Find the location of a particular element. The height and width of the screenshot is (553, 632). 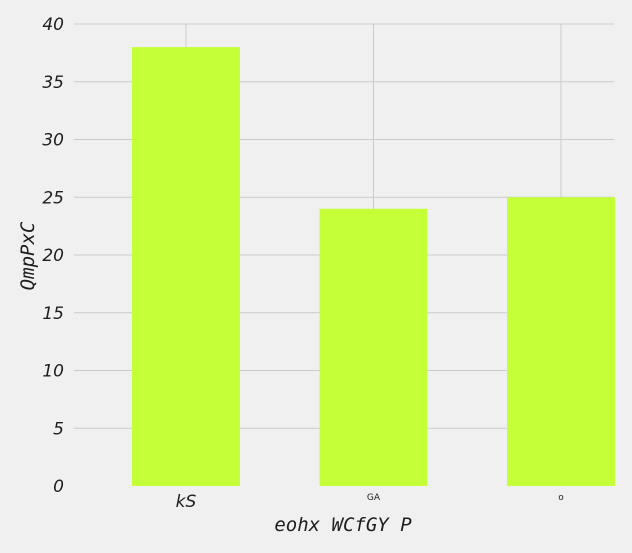

y-tick-label: 35 is located at coordinates (53, 83).